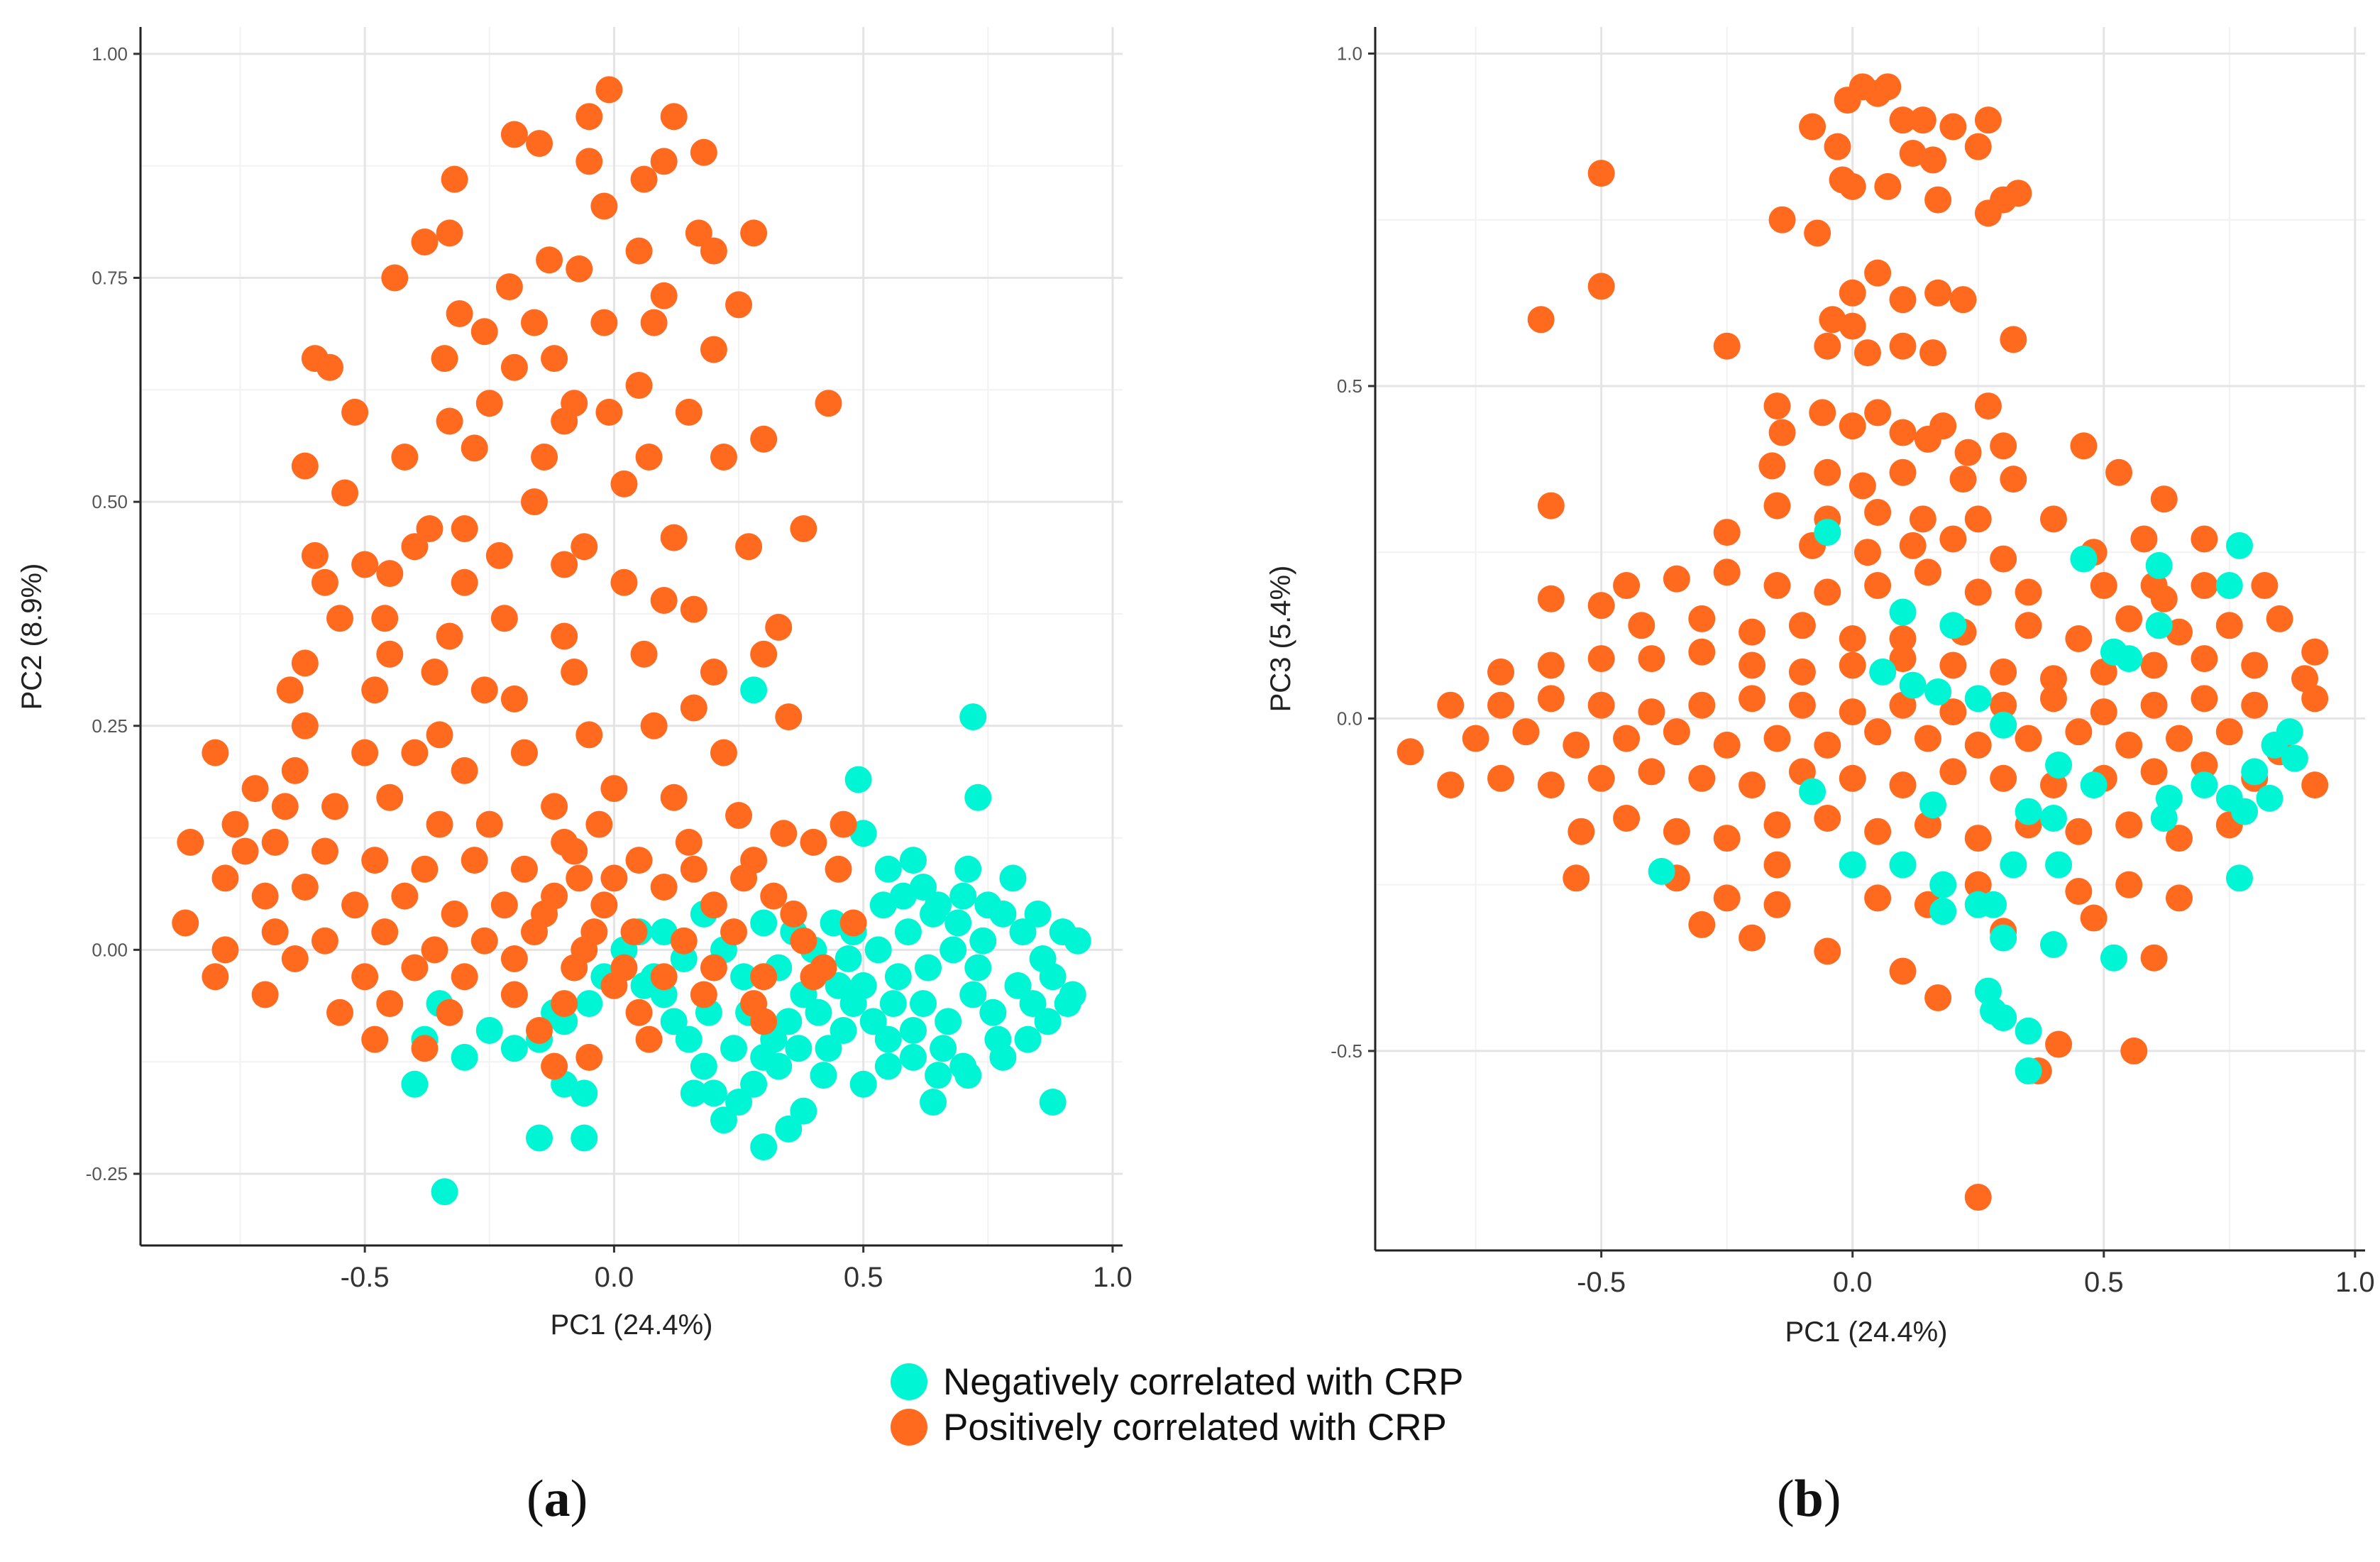  I want to click on legend-marker-positive, so click(909, 1427).